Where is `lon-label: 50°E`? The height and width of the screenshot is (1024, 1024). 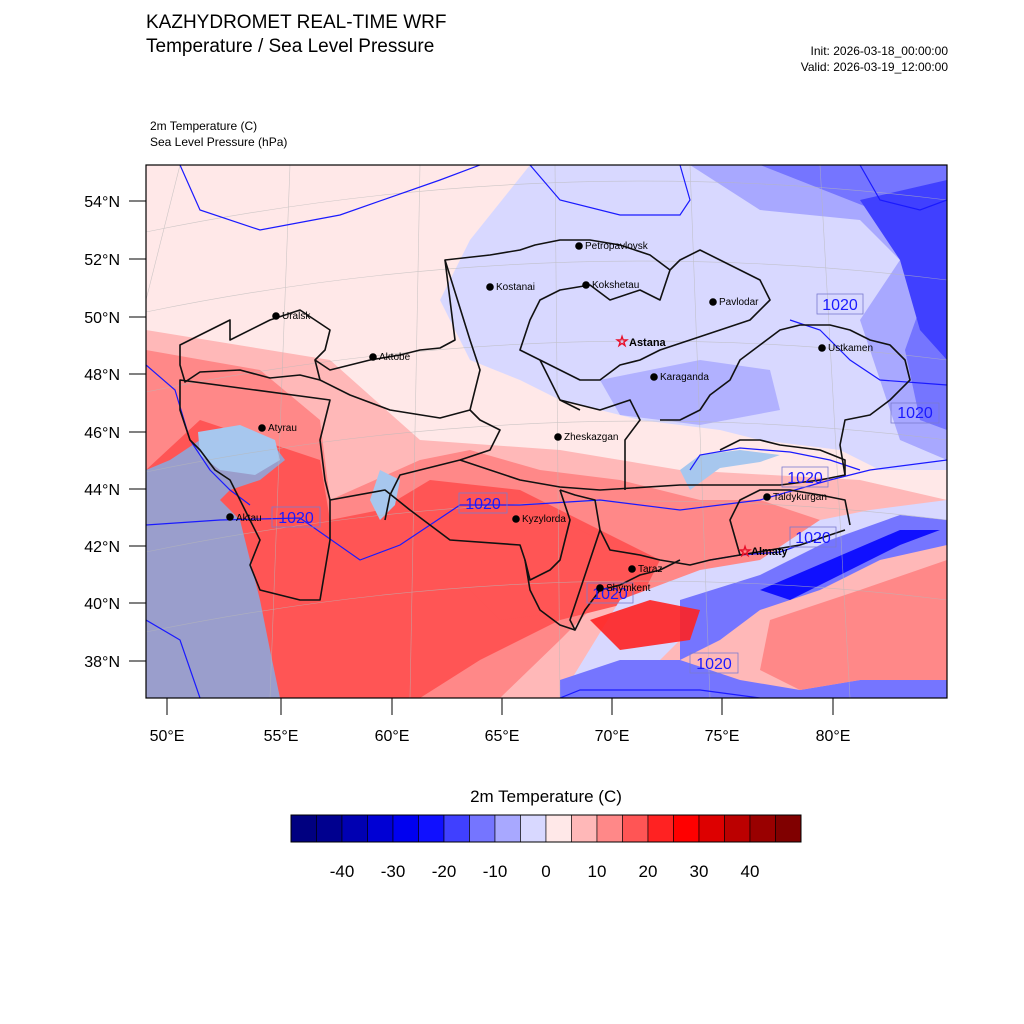 lon-label: 50°E is located at coordinates (167, 736).